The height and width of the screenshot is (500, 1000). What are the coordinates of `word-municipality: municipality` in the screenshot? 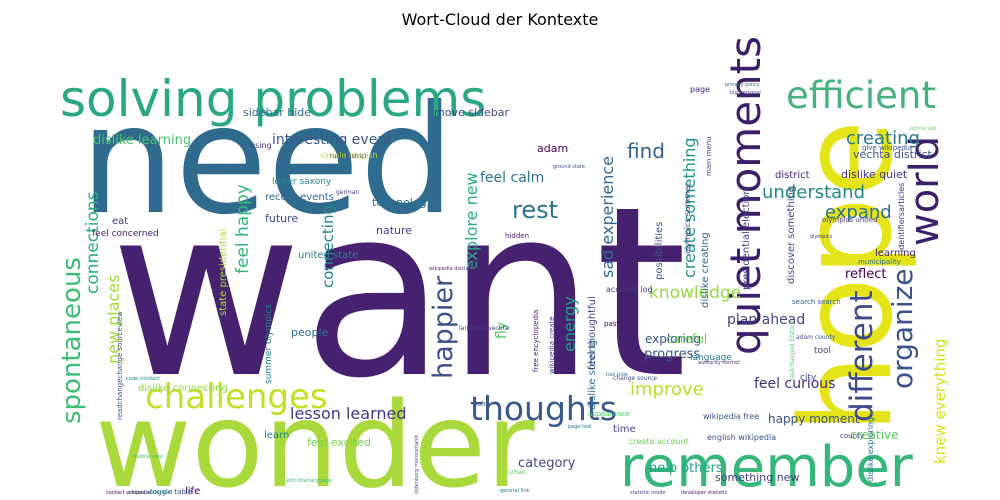 It's located at (879, 262).